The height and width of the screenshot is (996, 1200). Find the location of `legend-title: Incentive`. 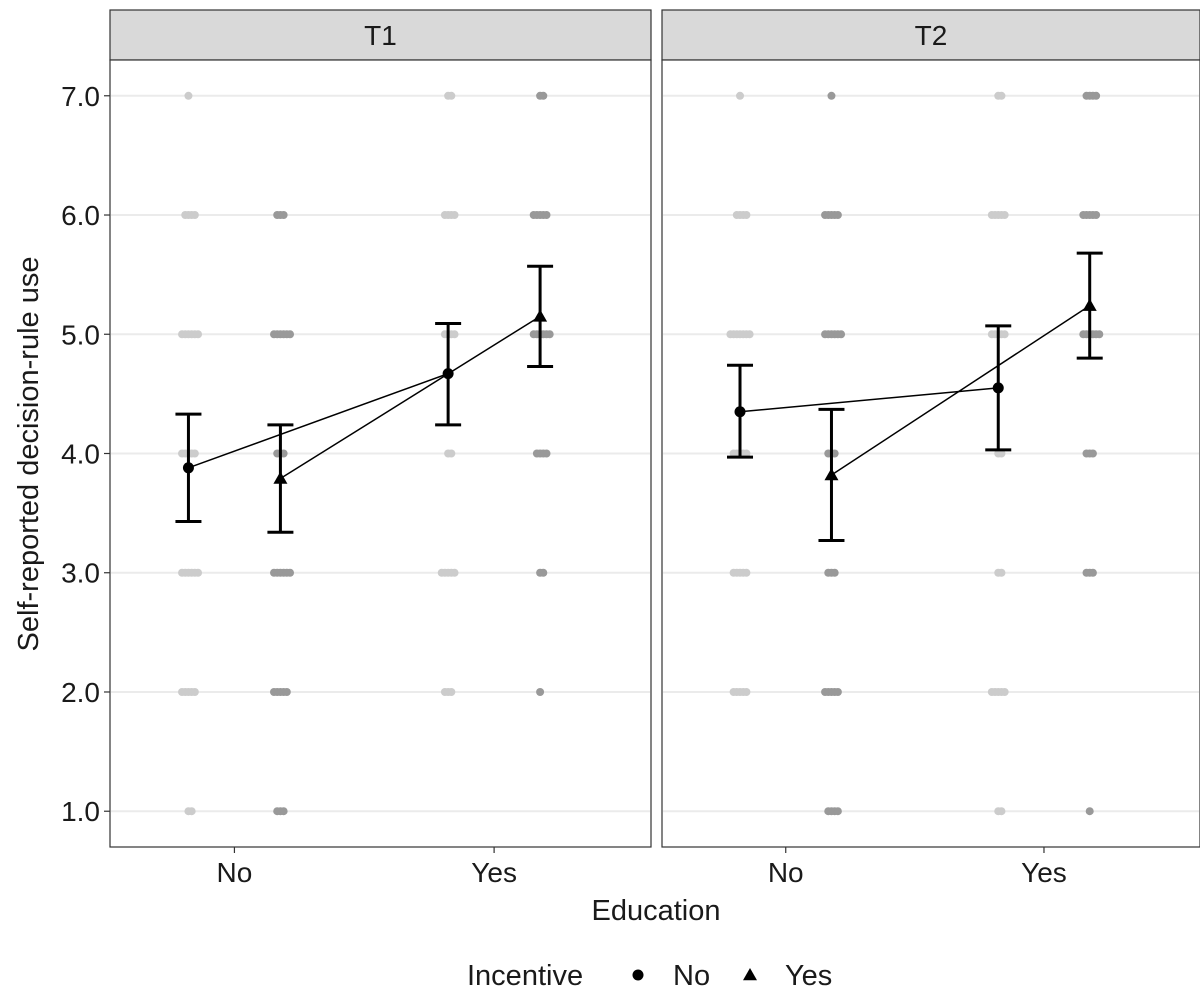

legend-title: Incentive is located at coordinates (525, 976).